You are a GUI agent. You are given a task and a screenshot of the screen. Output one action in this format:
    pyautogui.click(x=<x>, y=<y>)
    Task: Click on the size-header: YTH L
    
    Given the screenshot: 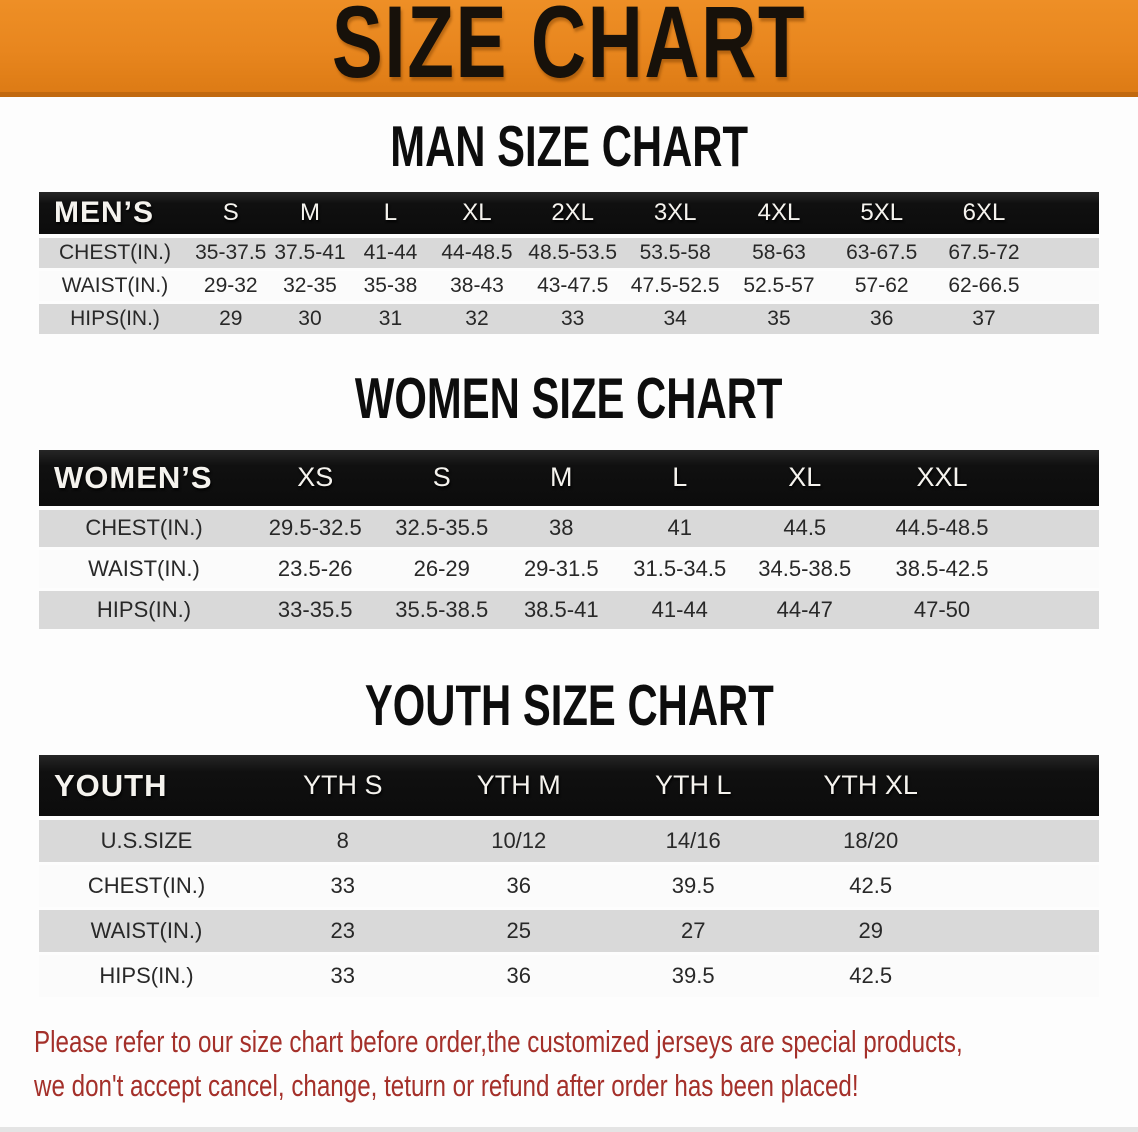 What is the action you would take?
    pyautogui.click(x=693, y=786)
    